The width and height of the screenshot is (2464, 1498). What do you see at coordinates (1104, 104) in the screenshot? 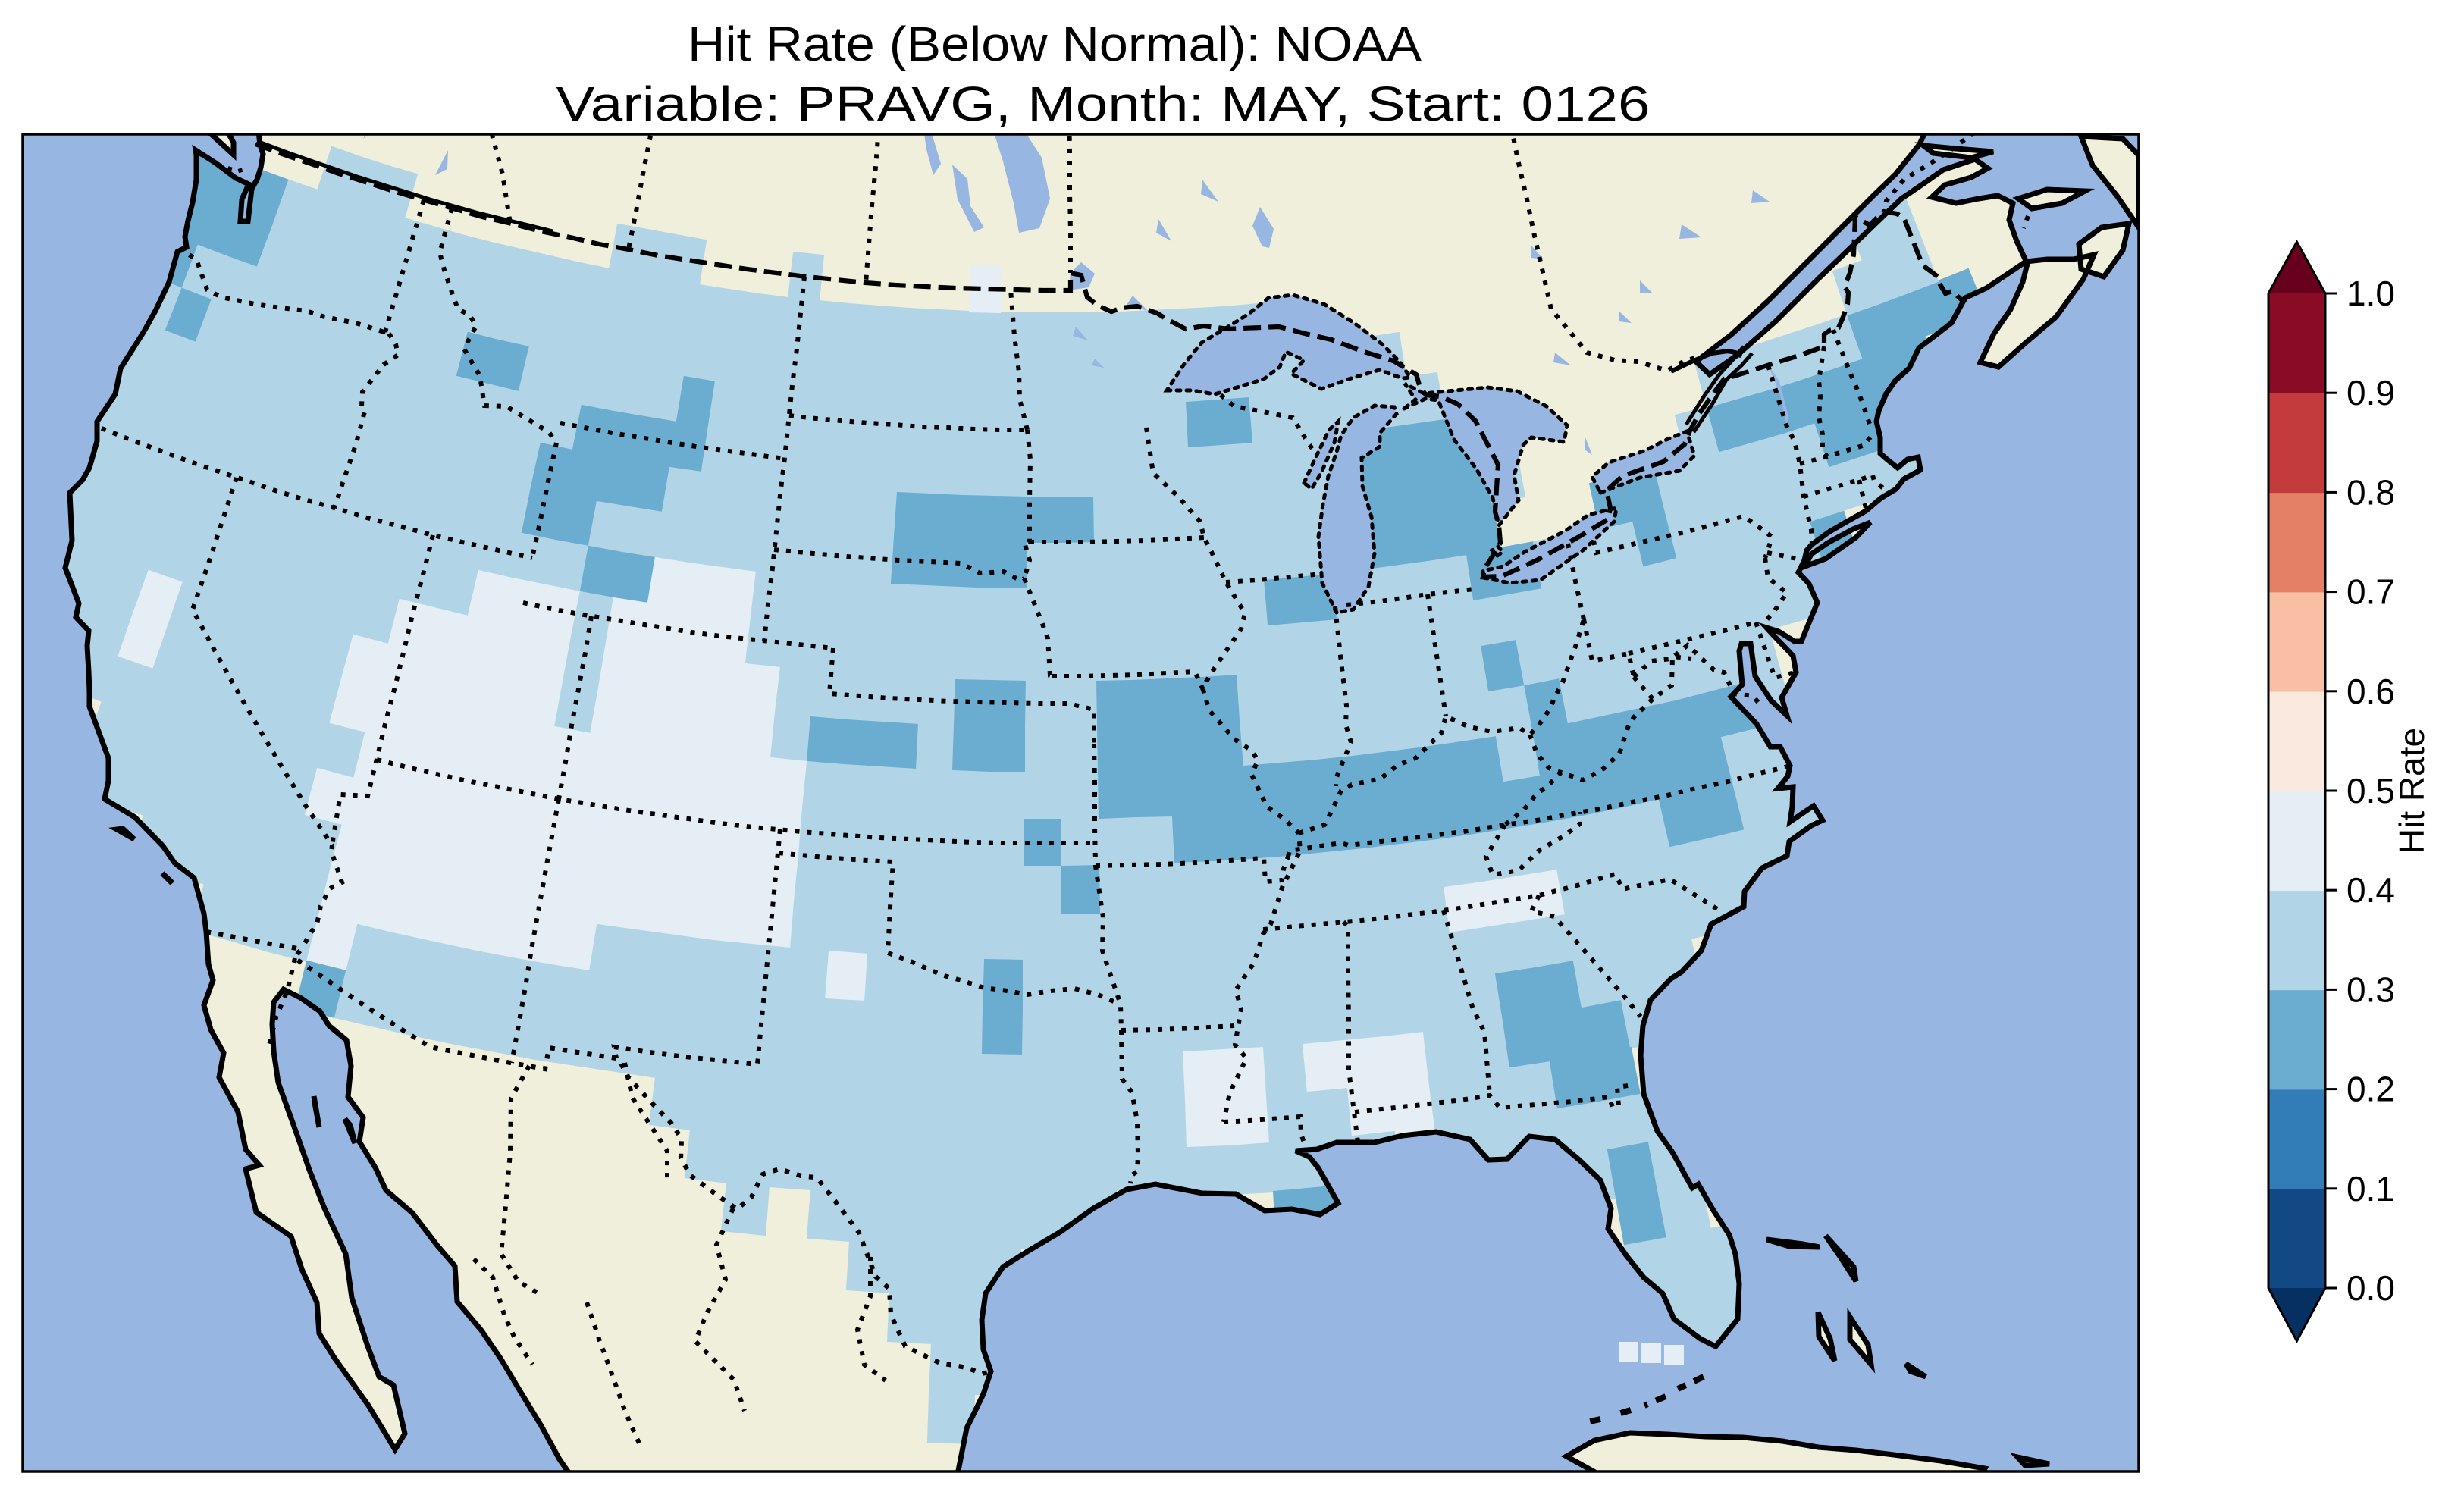
I see `svg-text:Variable: PRAVG, Month: MAY, S: Variable: PRAVG, Month: MAY, Start: 0126` at bounding box center [1104, 104].